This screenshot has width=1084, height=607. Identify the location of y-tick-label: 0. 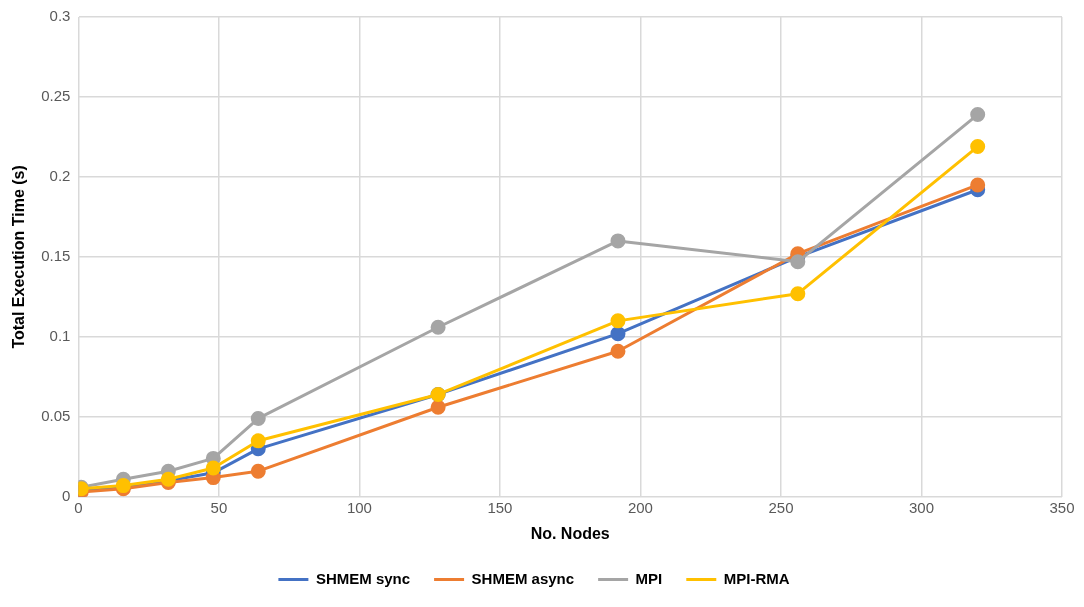
(66, 495).